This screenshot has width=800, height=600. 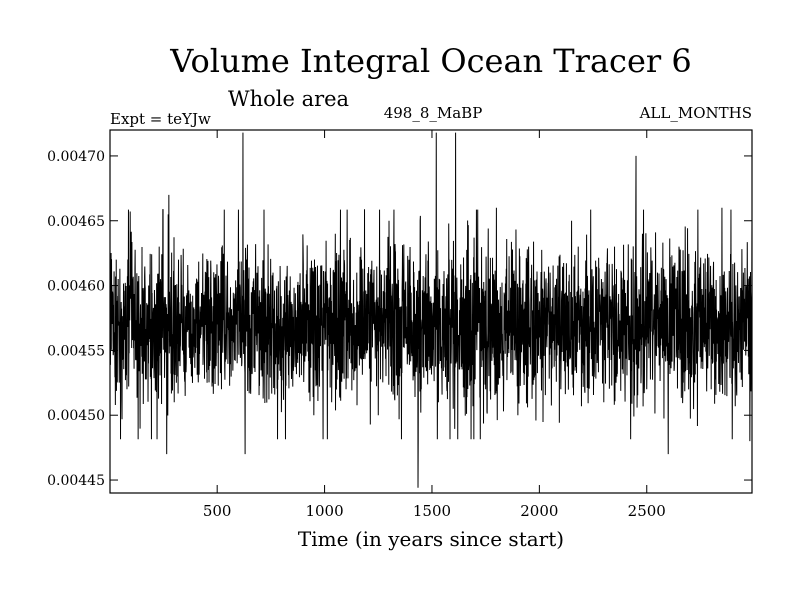 I want to click on y-tick-label: 0.00465, so click(x=76, y=222).